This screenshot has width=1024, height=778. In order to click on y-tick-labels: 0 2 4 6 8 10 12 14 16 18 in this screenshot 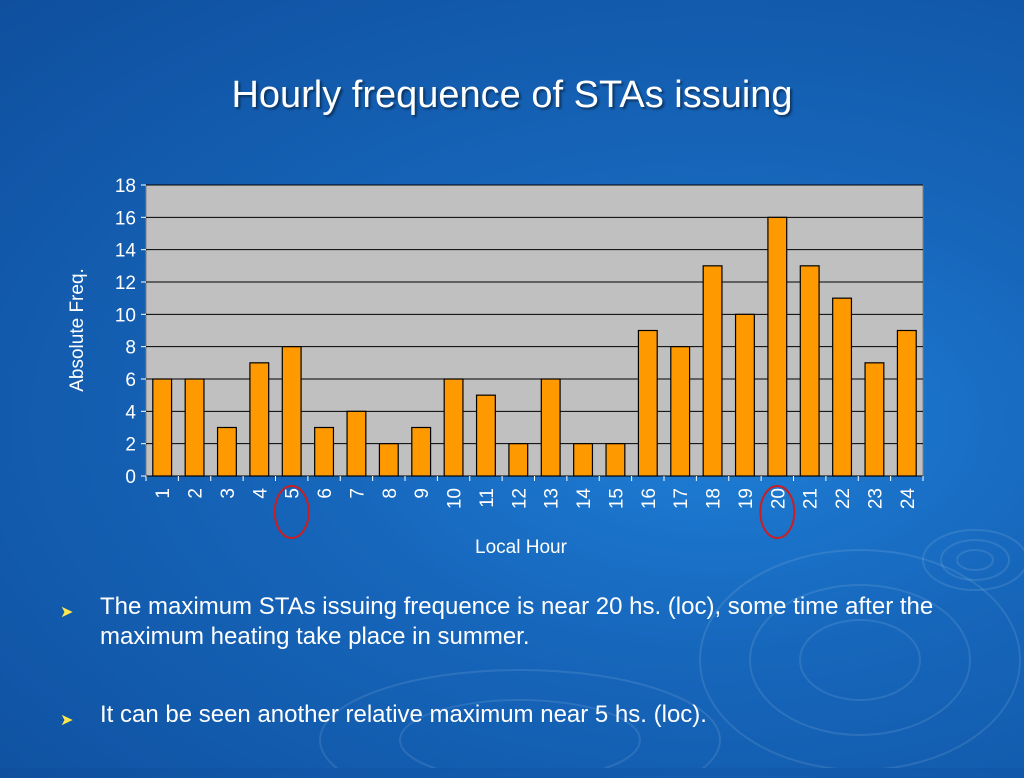, I will do `click(130, 332)`.